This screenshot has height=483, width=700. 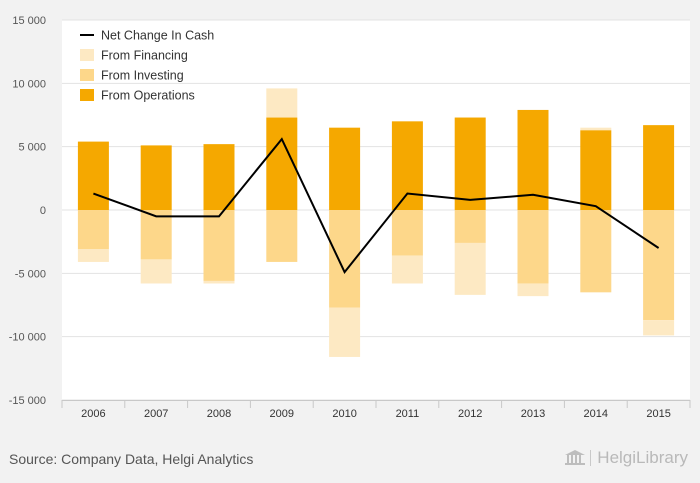 What do you see at coordinates (596, 414) in the screenshot?
I see `x-tick-label: 2014` at bounding box center [596, 414].